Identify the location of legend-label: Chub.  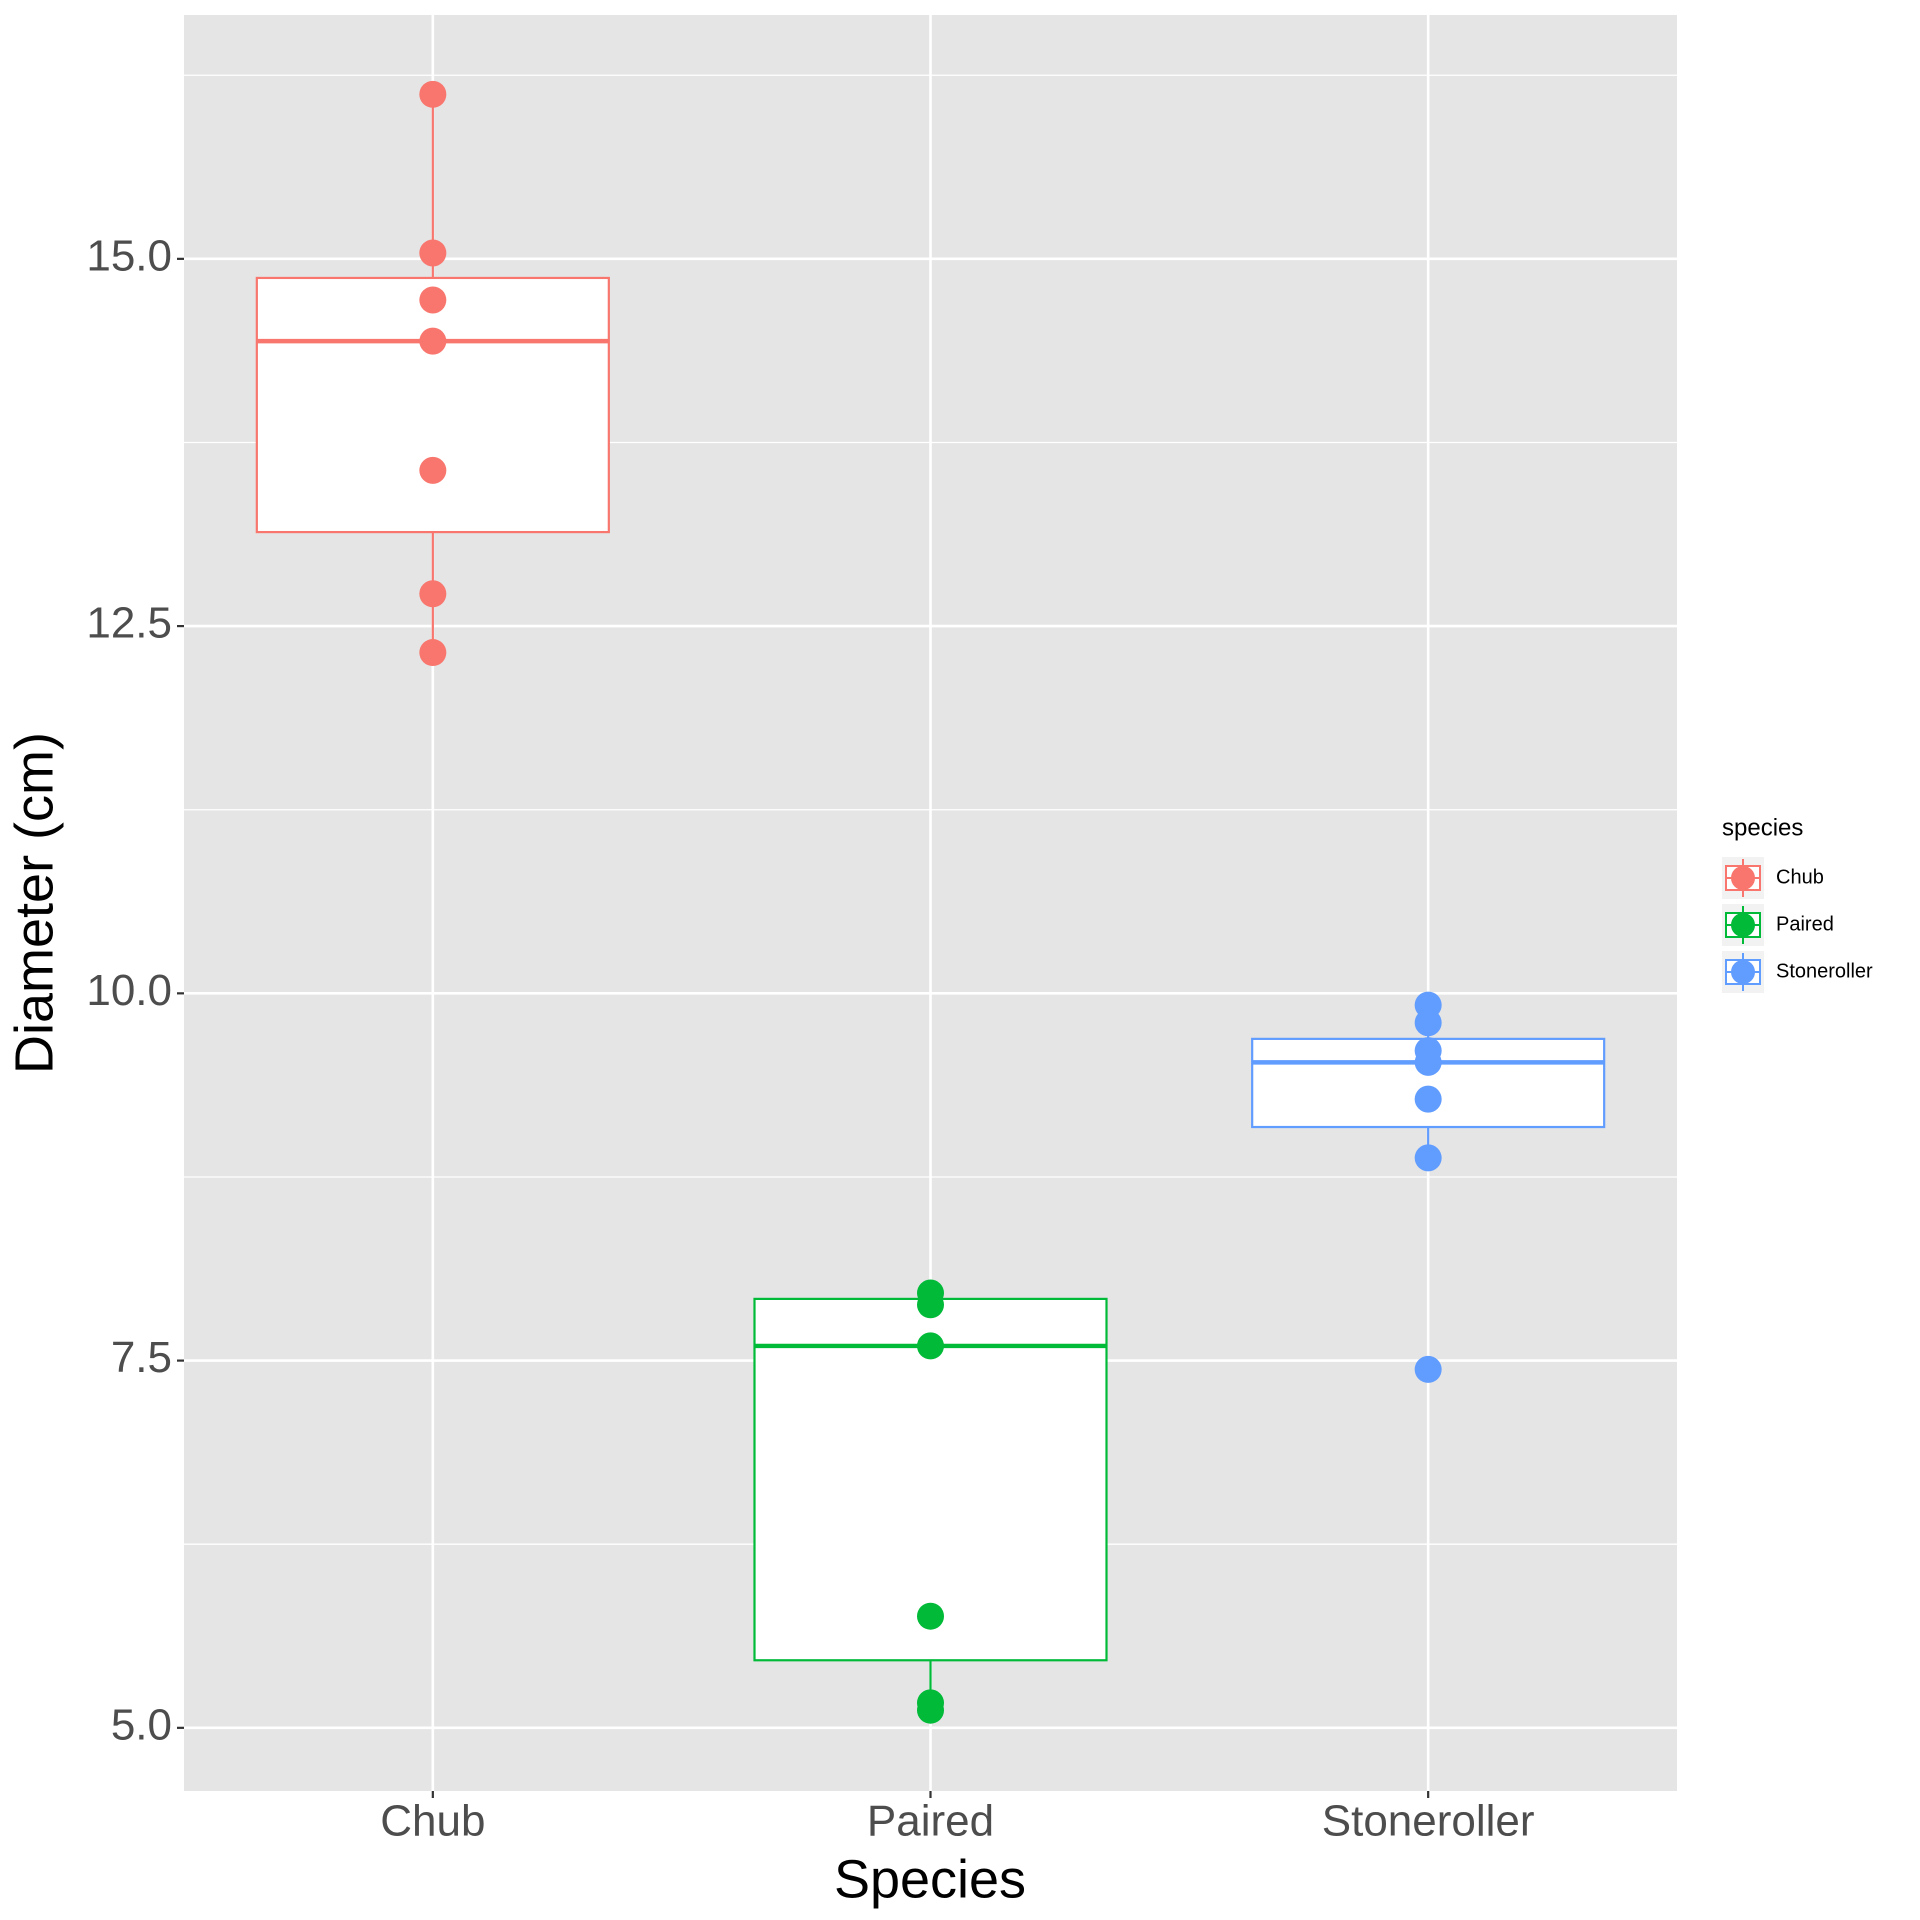
(1800, 877).